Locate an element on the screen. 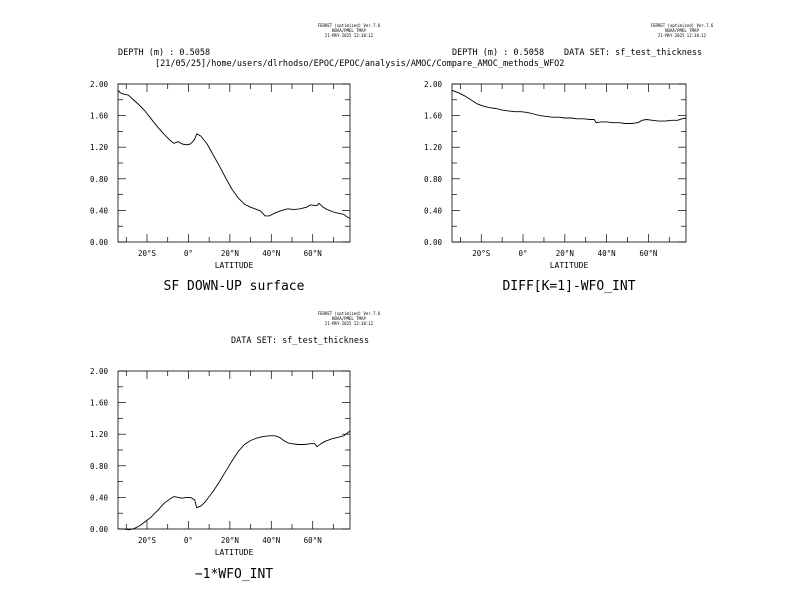  dataset-label-3: DATA SET: sf_test_thickness is located at coordinates (300, 341).